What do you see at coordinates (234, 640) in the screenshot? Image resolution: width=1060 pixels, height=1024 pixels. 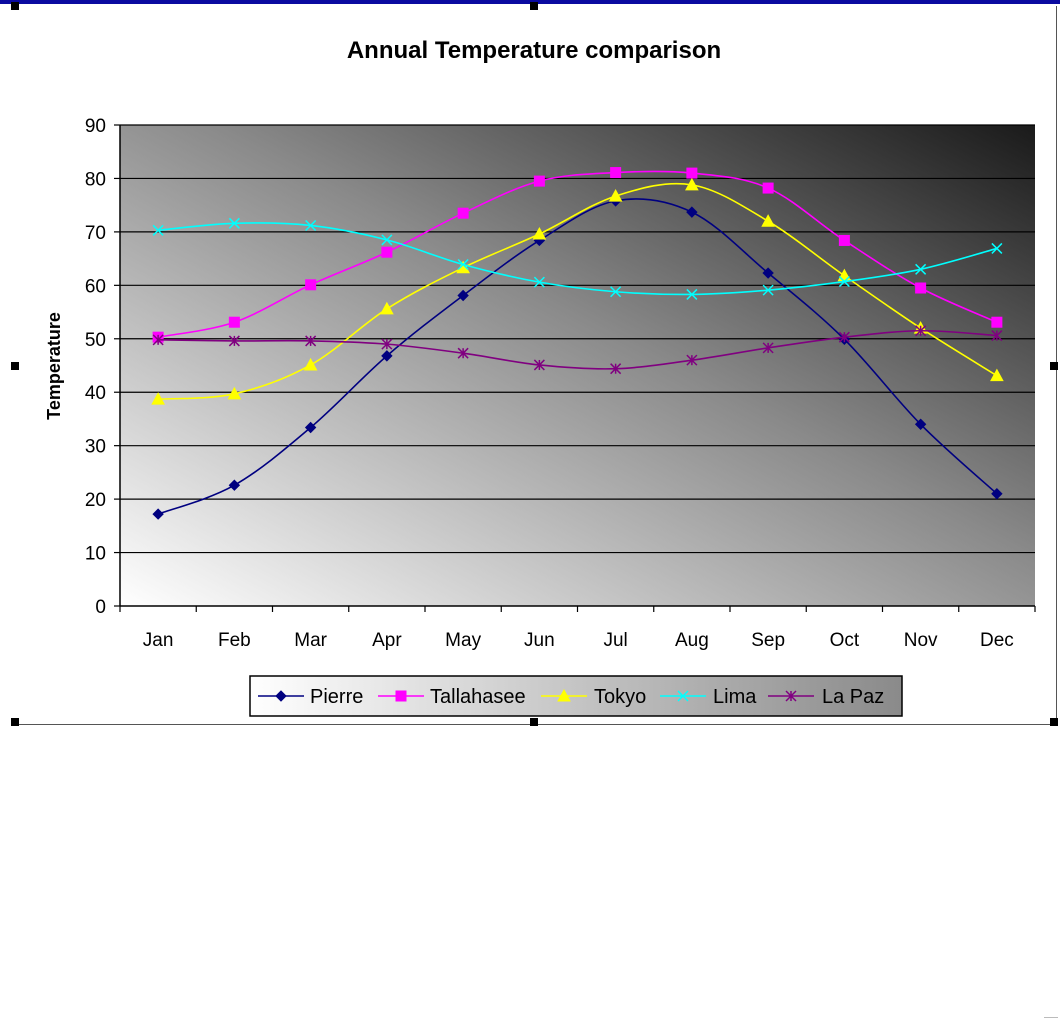 I see `x-tick-label: Feb` at bounding box center [234, 640].